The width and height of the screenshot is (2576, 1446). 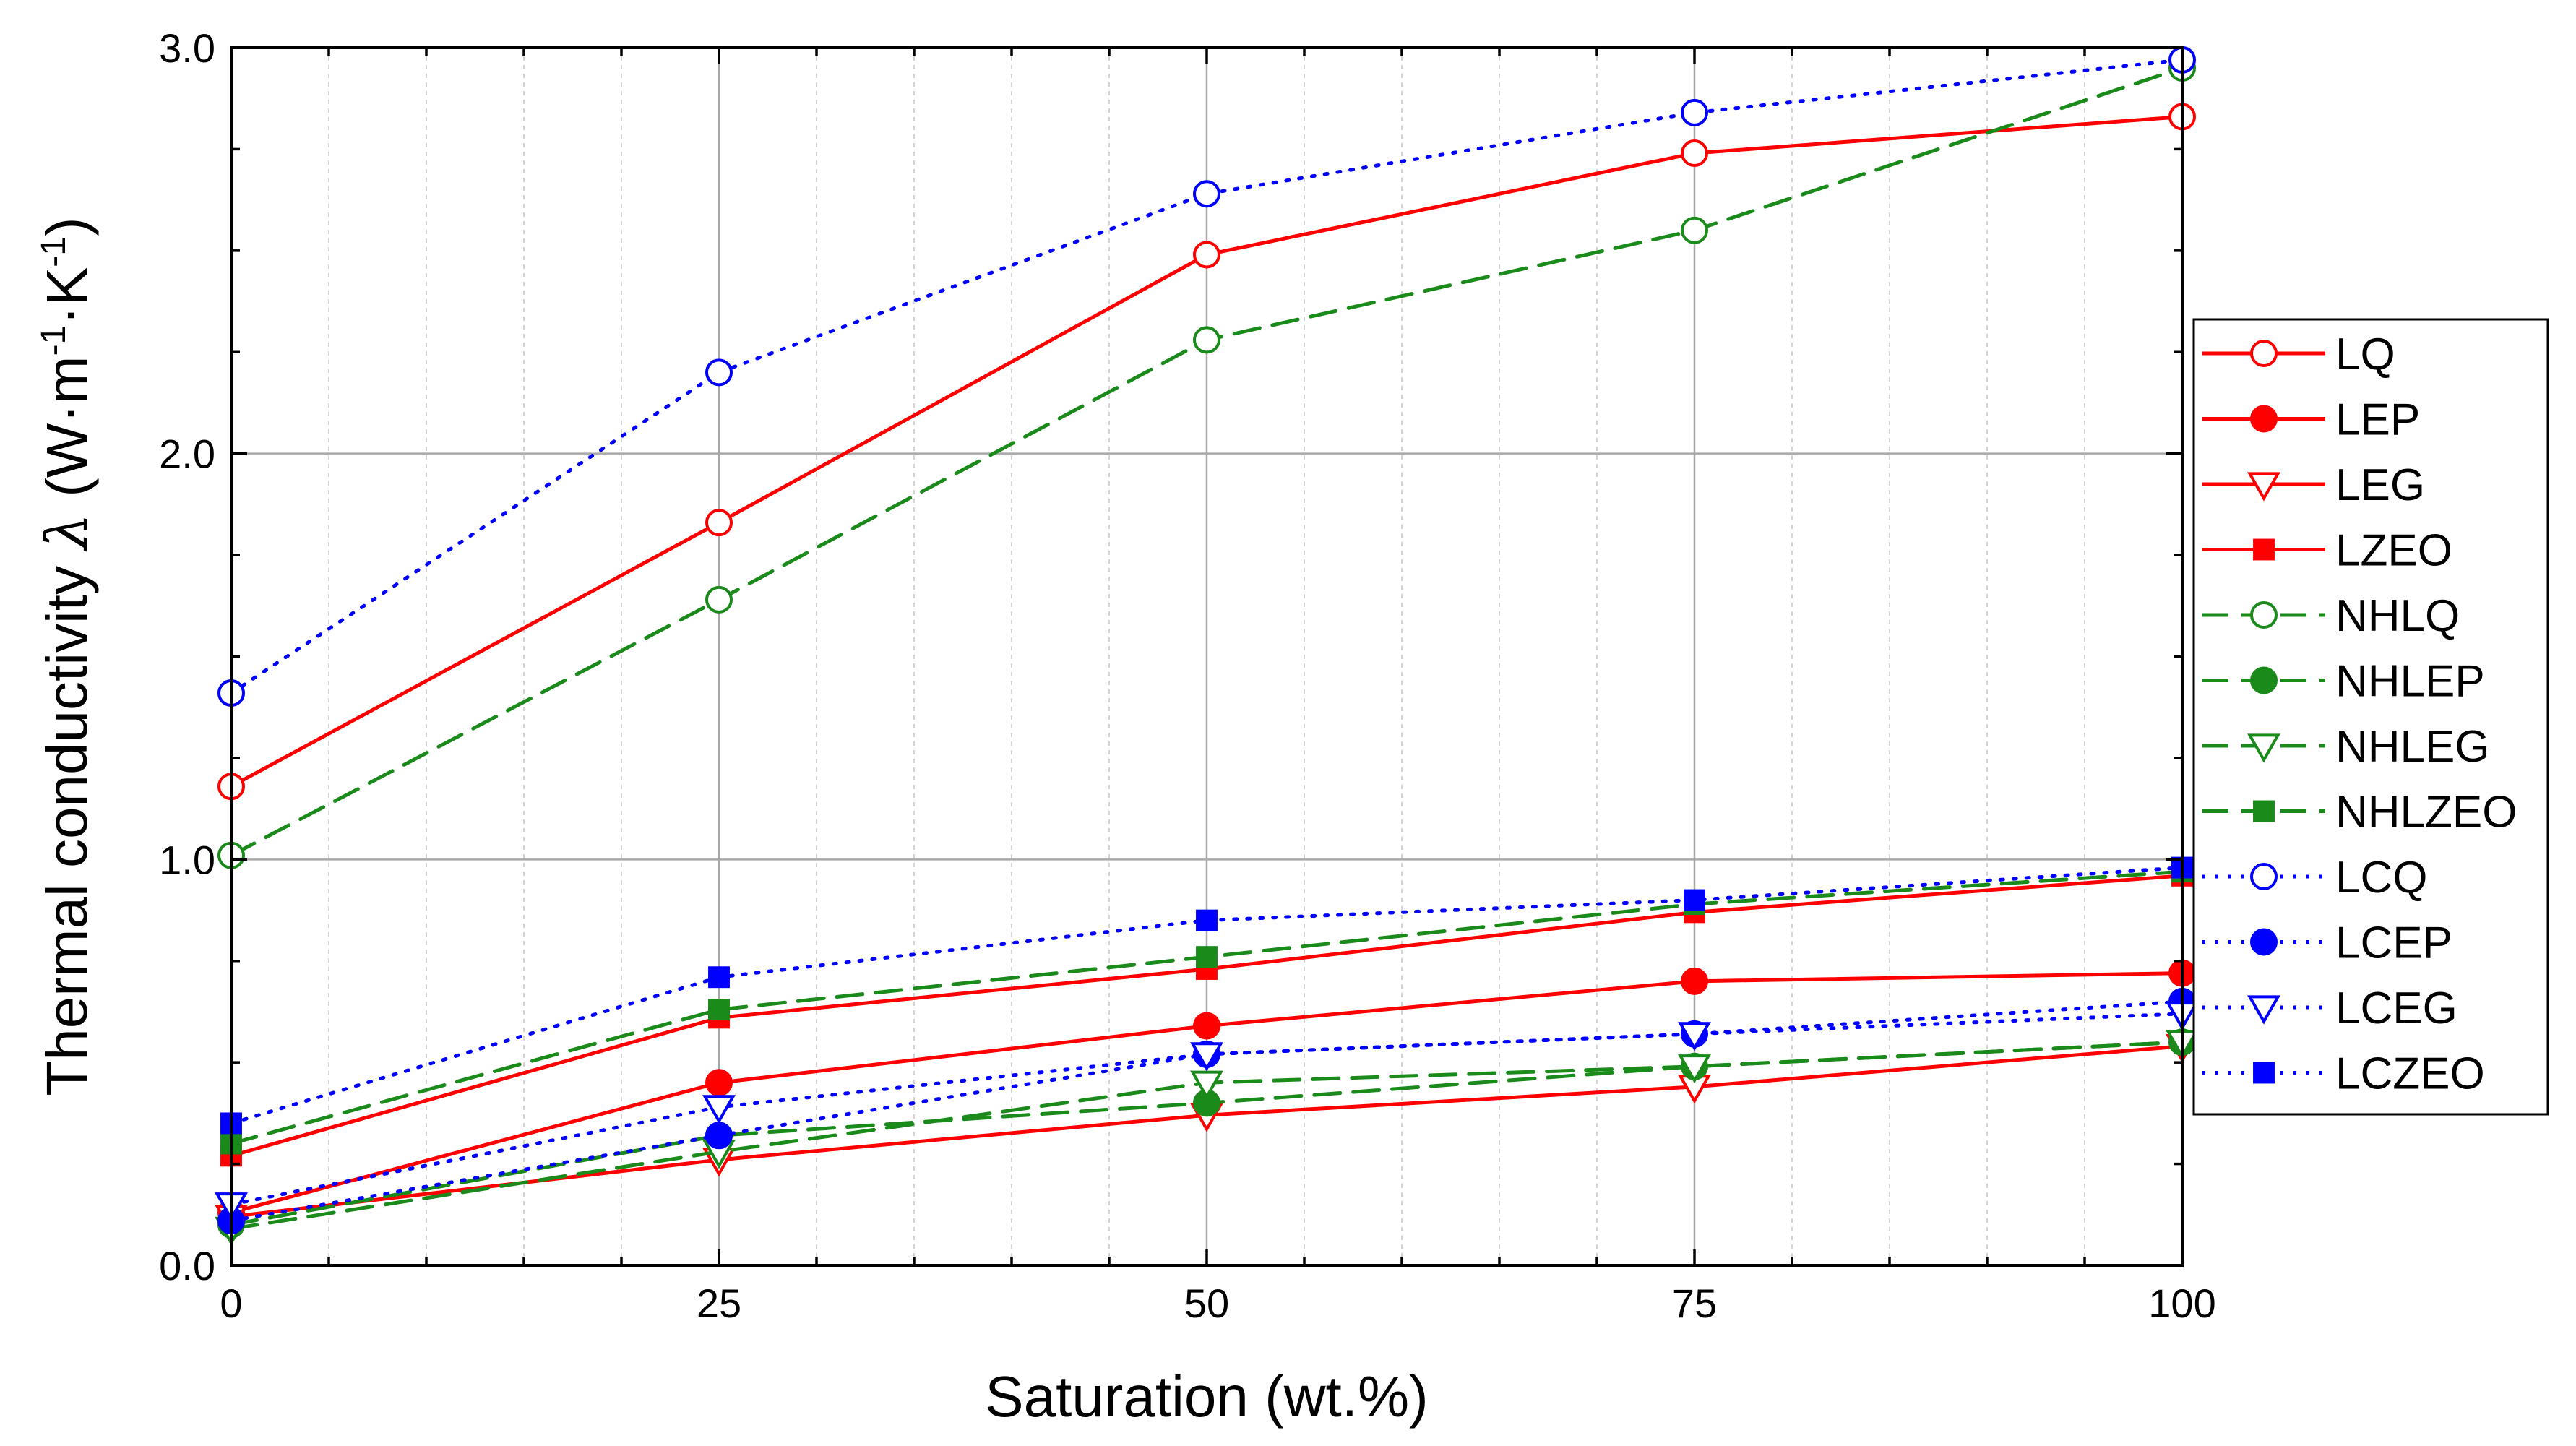 I want to click on legend-label-lceg: LCEG, so click(x=2396, y=1008).